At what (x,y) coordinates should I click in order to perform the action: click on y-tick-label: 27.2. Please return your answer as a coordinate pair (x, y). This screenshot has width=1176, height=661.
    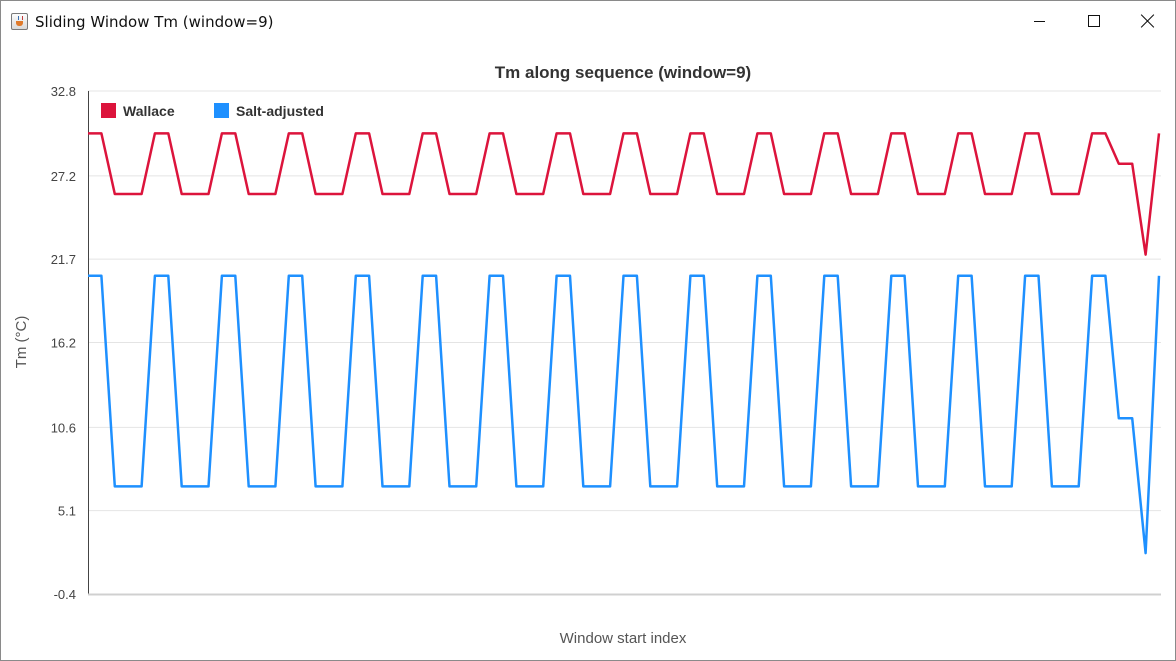
    Looking at the image, I should click on (63, 176).